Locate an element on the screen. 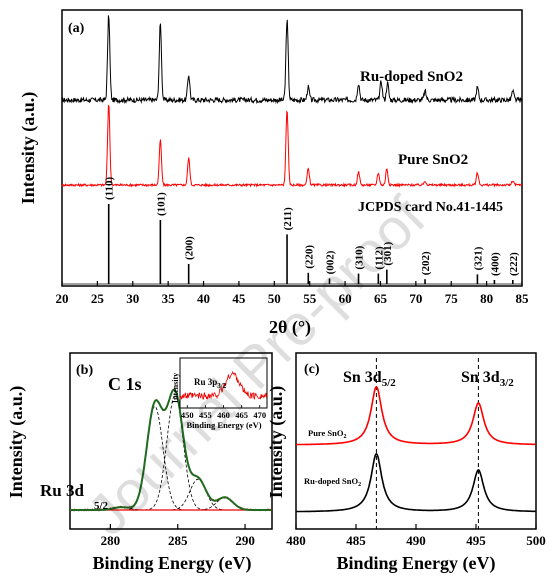 Image resolution: width=554 pixels, height=585 pixels. panel-b-label: (b) is located at coordinates (84, 370).